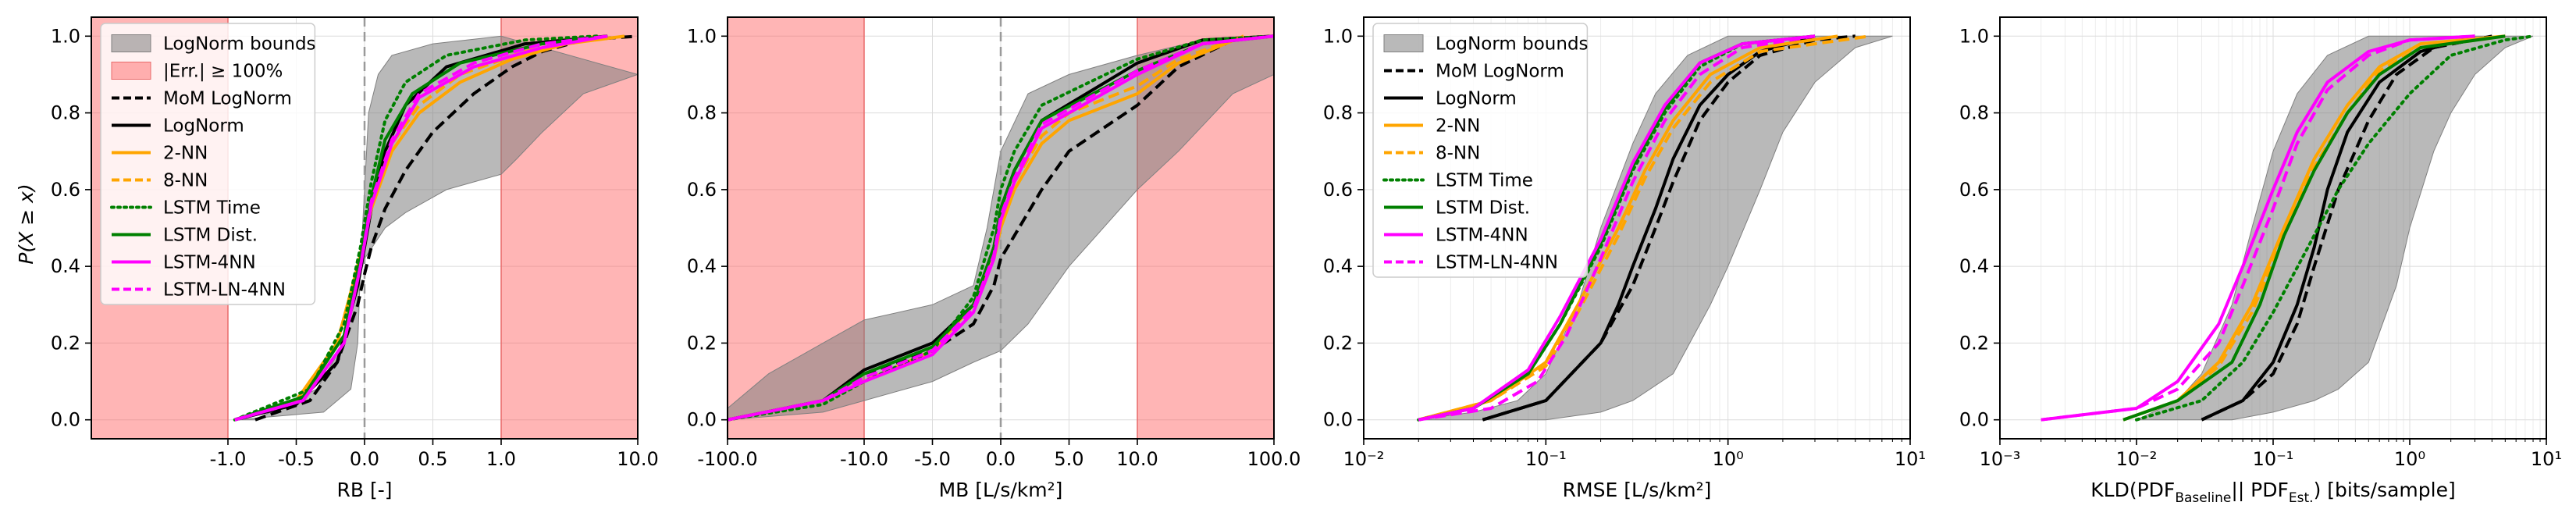 This screenshot has width=2576, height=527. What do you see at coordinates (1274, 459) in the screenshot?
I see `x-tick-label: 100.0` at bounding box center [1274, 459].